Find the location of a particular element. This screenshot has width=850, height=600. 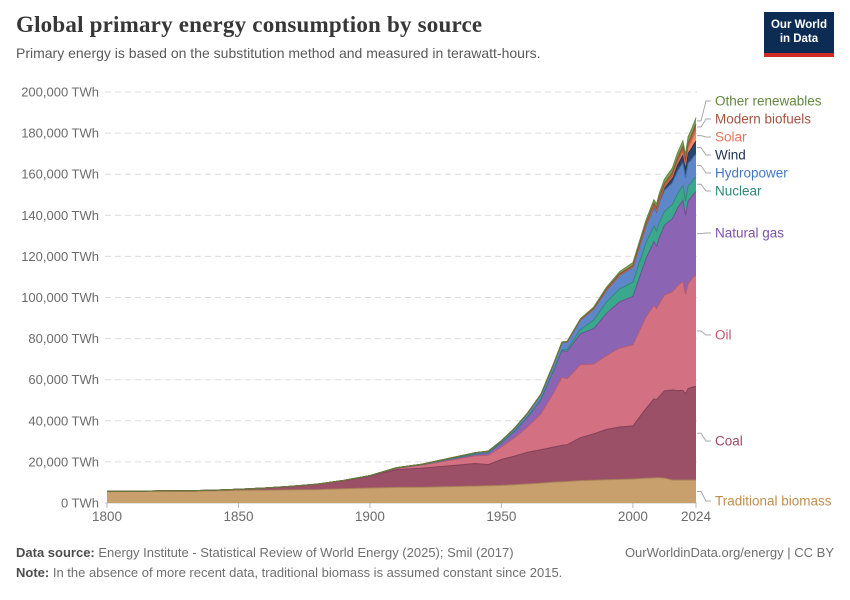

x-axis-tick-label: 2000 is located at coordinates (633, 516).